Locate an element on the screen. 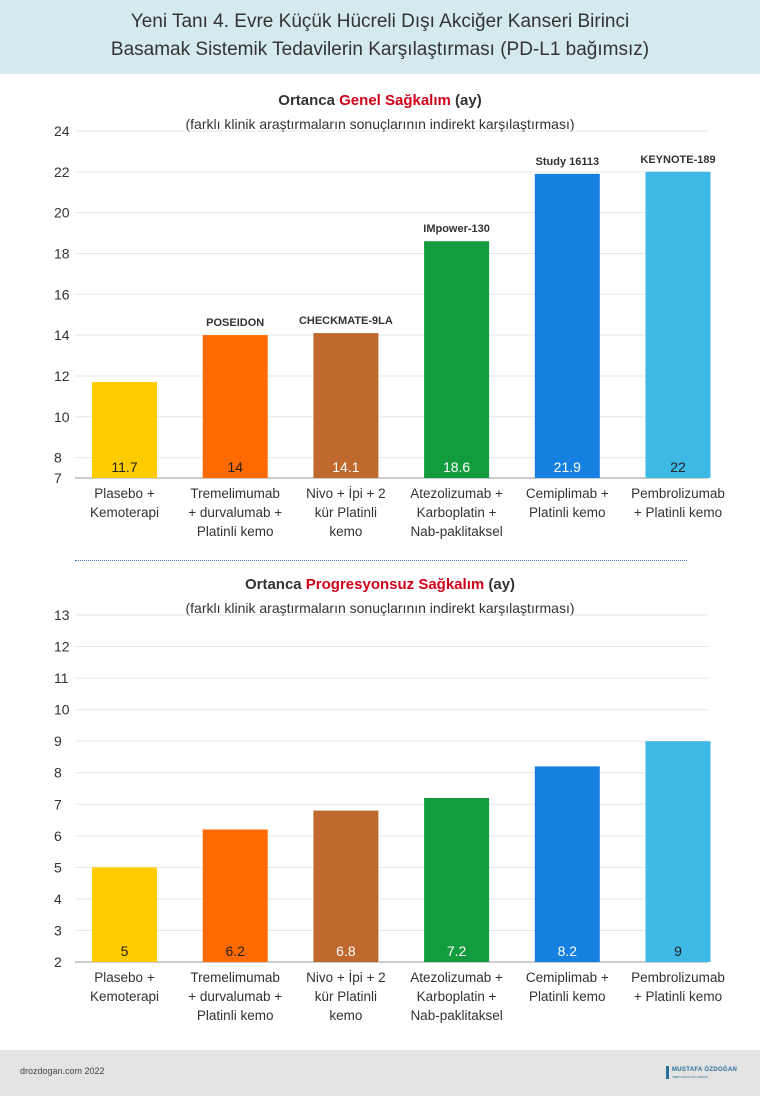 Image resolution: width=760 pixels, height=1096 pixels. author-logo: MUSTAFA ÖZDOĞAN TIBBİ ONKOLOJİ UZMANI is located at coordinates (705, 1073).